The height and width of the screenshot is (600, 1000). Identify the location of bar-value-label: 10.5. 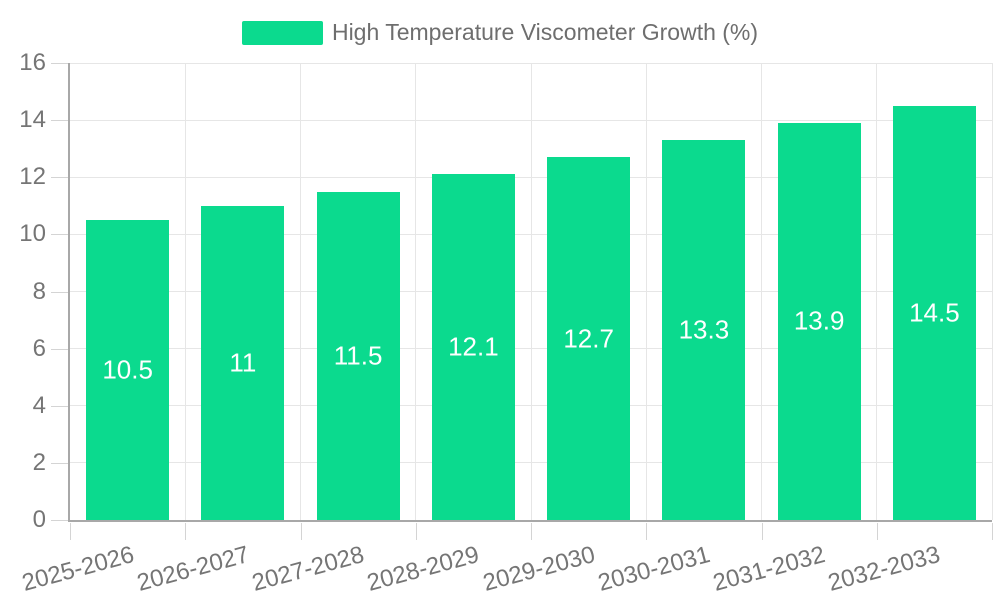
(127, 369).